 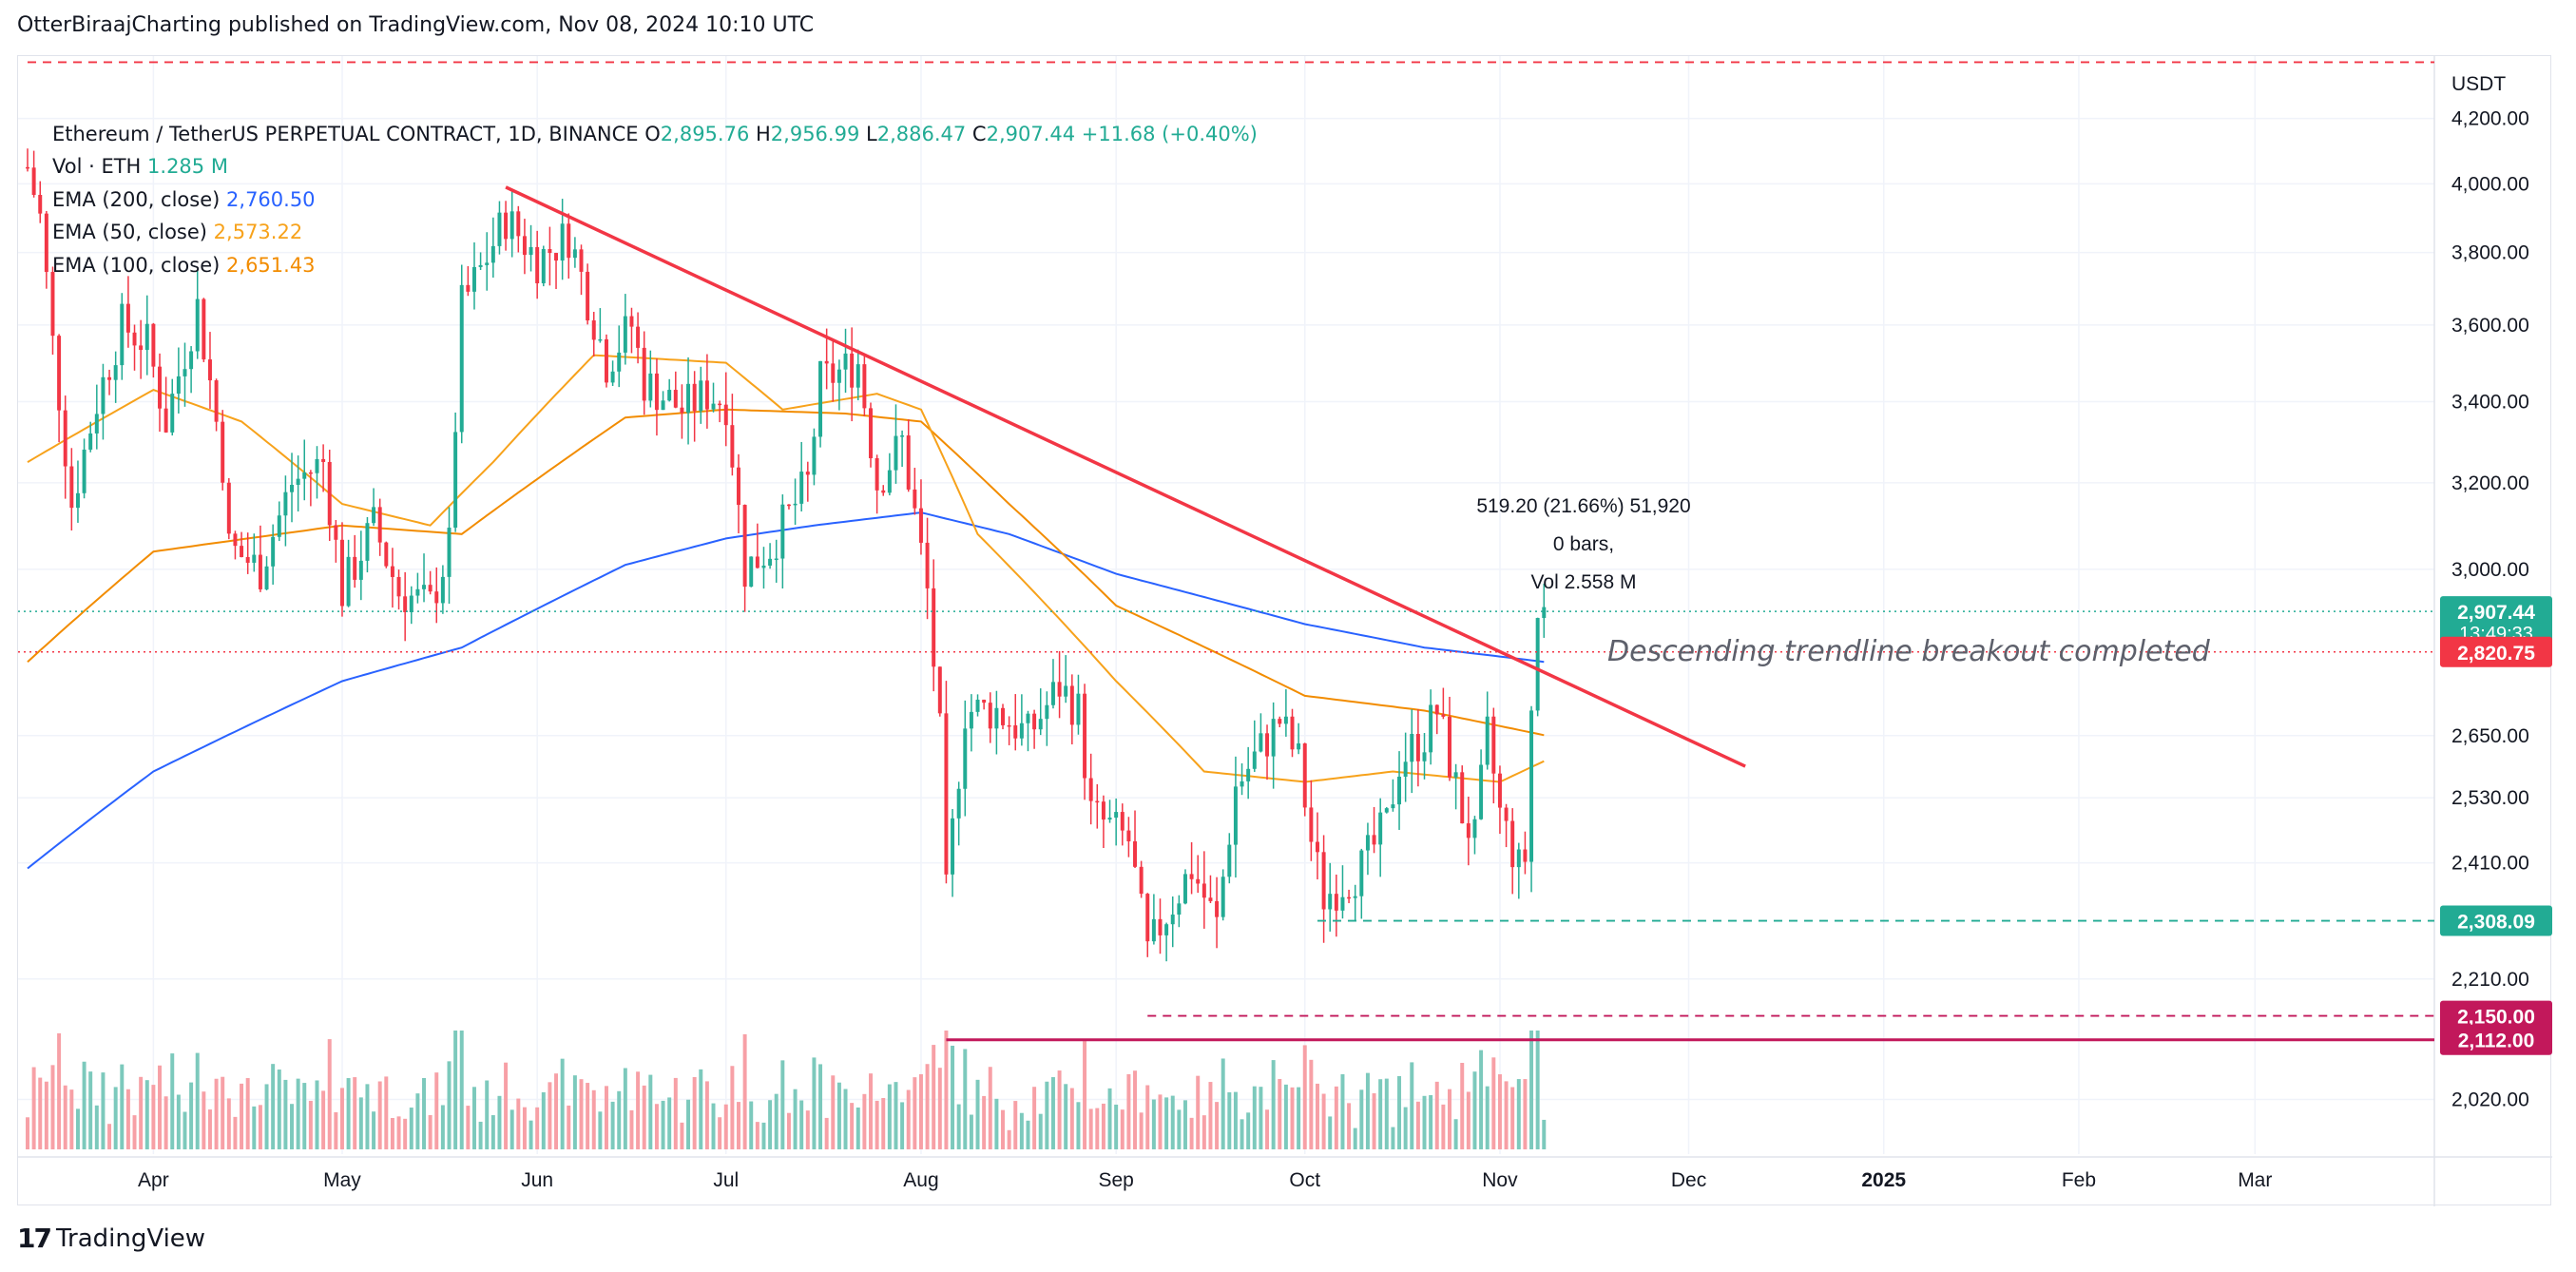 What do you see at coordinates (2497, 1041) in the screenshot?
I see `price-label-text: 2,112.00` at bounding box center [2497, 1041].